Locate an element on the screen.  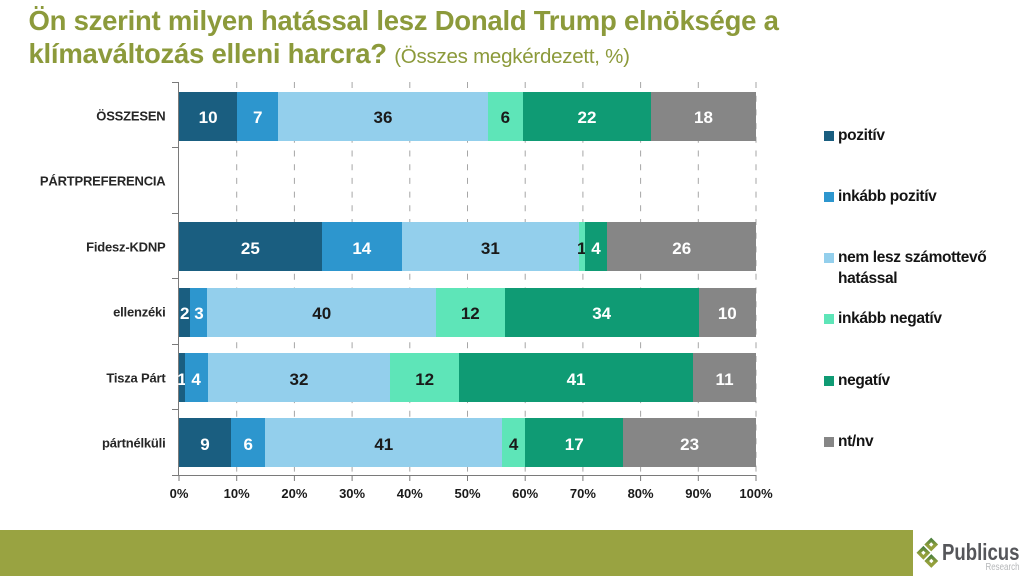
svg-text: Research is located at coordinates (1003, 567).